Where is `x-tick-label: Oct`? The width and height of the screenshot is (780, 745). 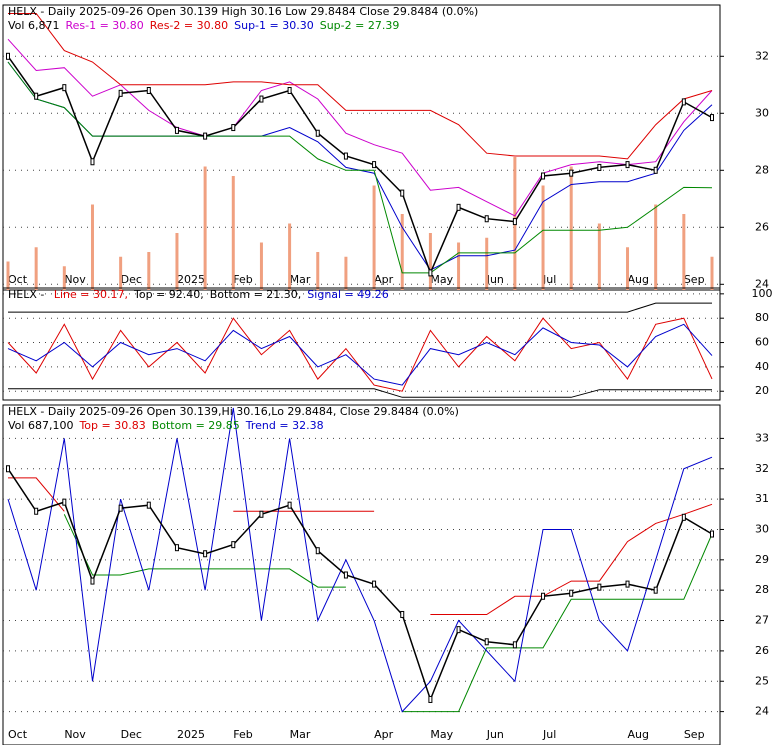 x-tick-label: Oct is located at coordinates (18, 734).